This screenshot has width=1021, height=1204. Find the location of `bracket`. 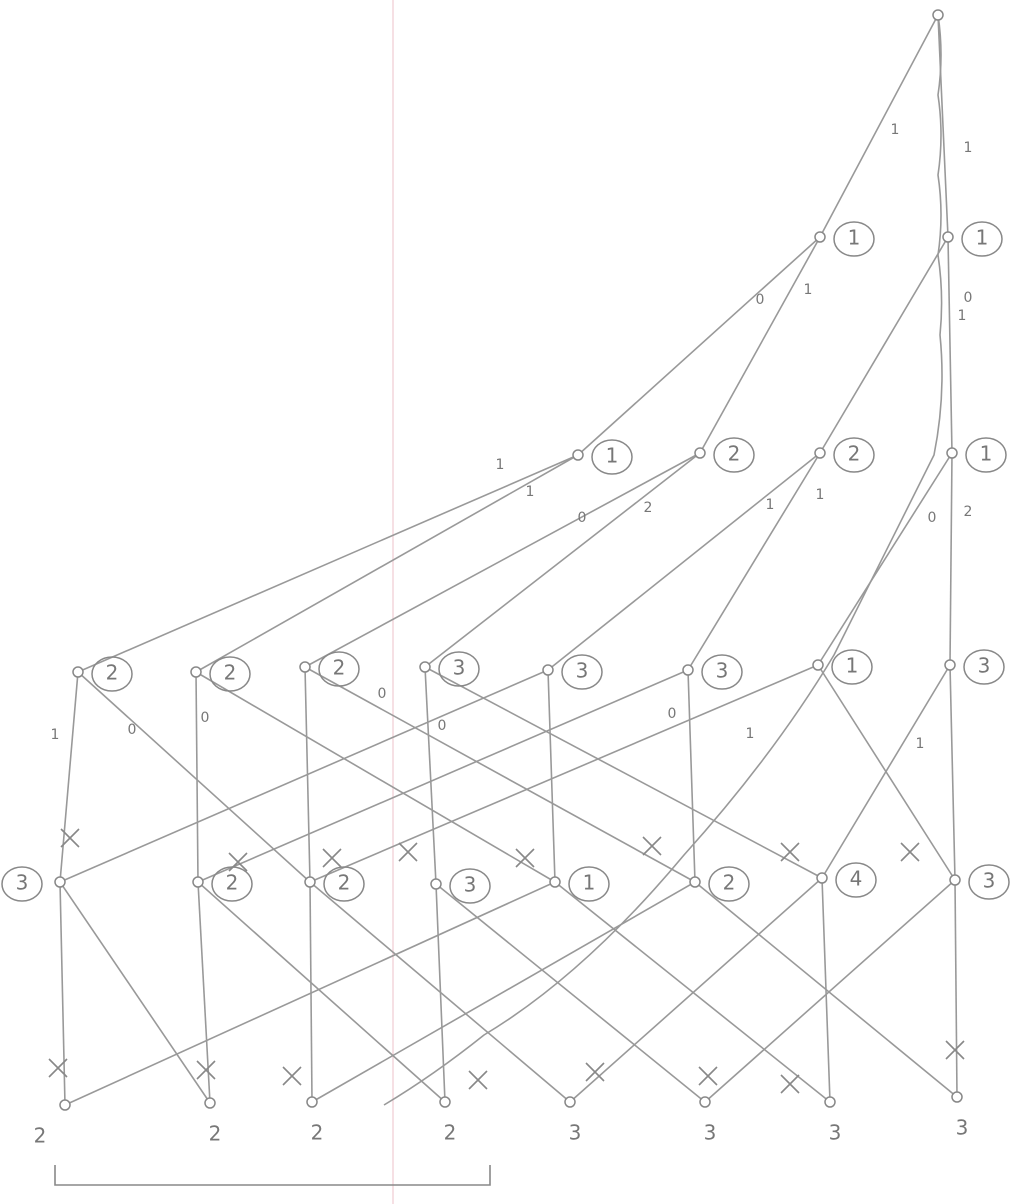

bracket is located at coordinates (272, 1175).